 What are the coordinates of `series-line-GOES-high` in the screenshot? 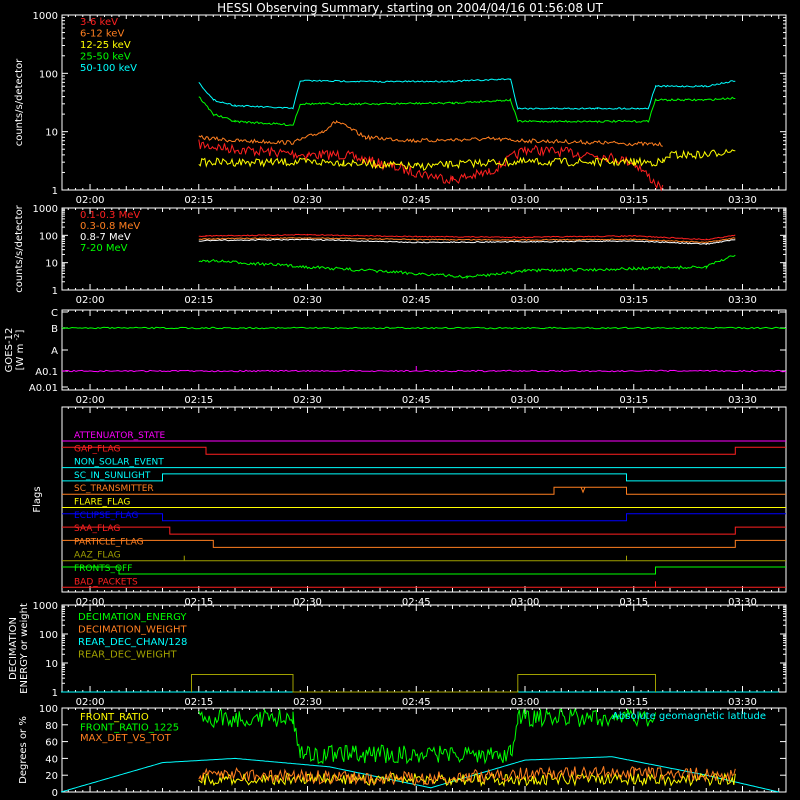 It's located at (424, 328).